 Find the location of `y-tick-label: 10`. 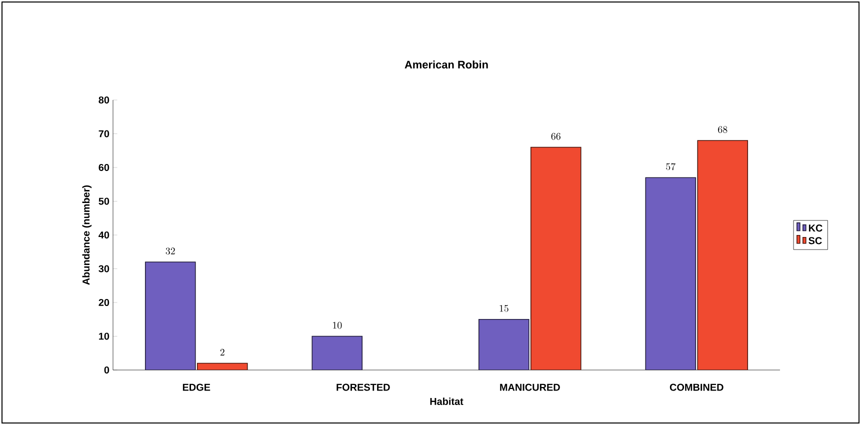

y-tick-label: 10 is located at coordinates (104, 336).